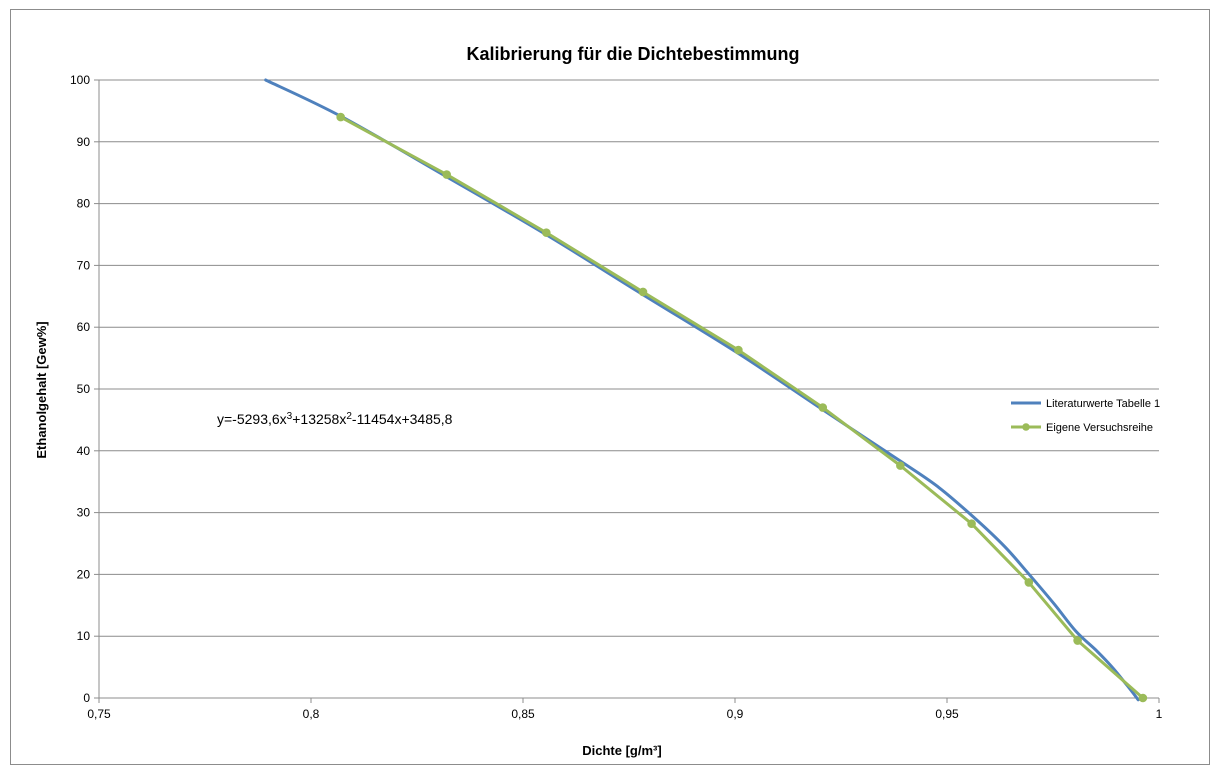 This screenshot has width=1212, height=767. What do you see at coordinates (84, 204) in the screenshot?
I see `y-tick-label: 80` at bounding box center [84, 204].